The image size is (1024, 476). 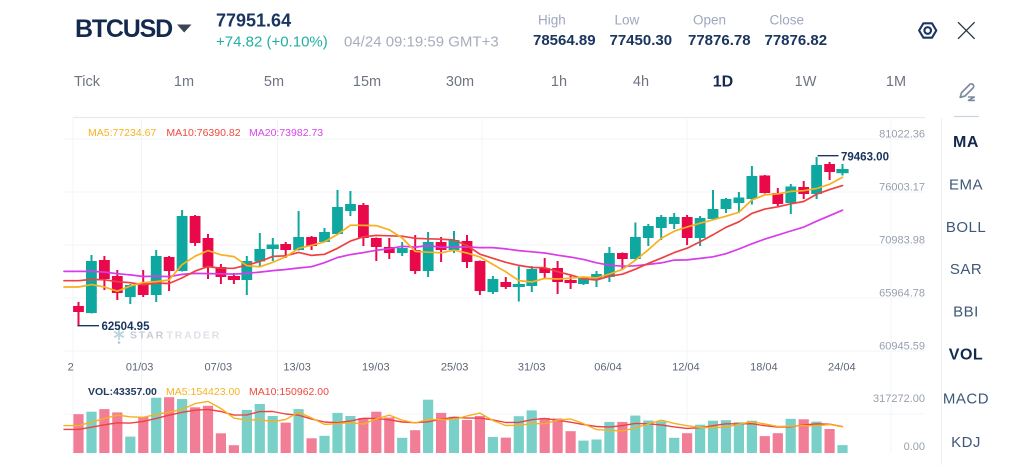 What do you see at coordinates (787, 20) in the screenshot?
I see `svg-text: Close` at bounding box center [787, 20].